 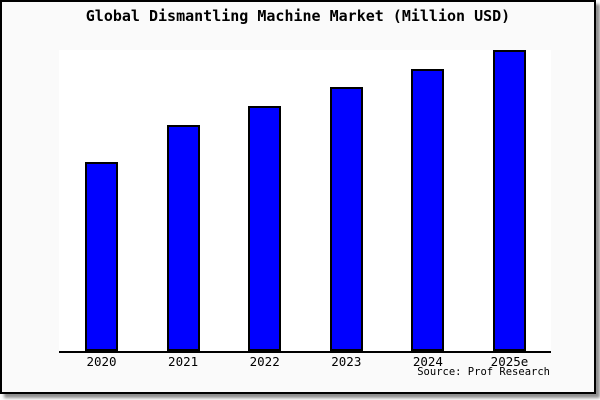 What do you see at coordinates (298, 362) in the screenshot?
I see `x-axis-labels: 2020 2021 2022 2023 2024 2025e` at bounding box center [298, 362].